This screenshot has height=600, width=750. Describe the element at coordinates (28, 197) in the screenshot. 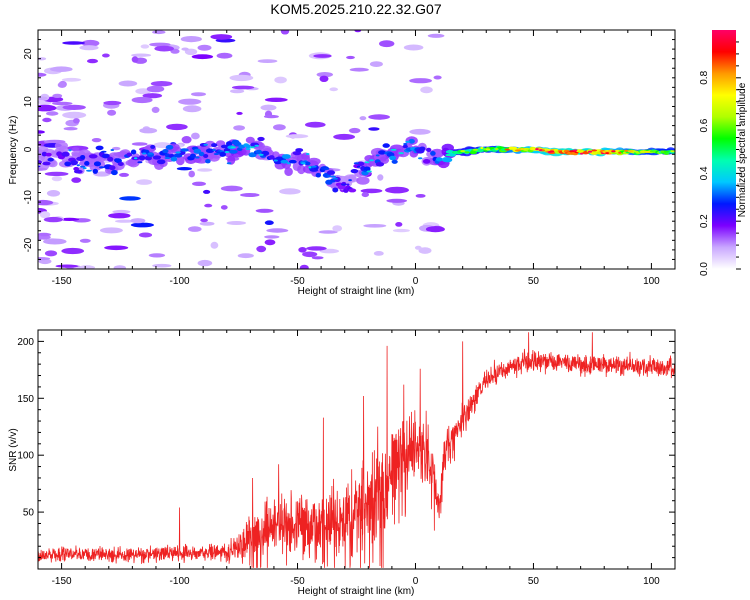

I see `y-tick-label: -10` at that location.